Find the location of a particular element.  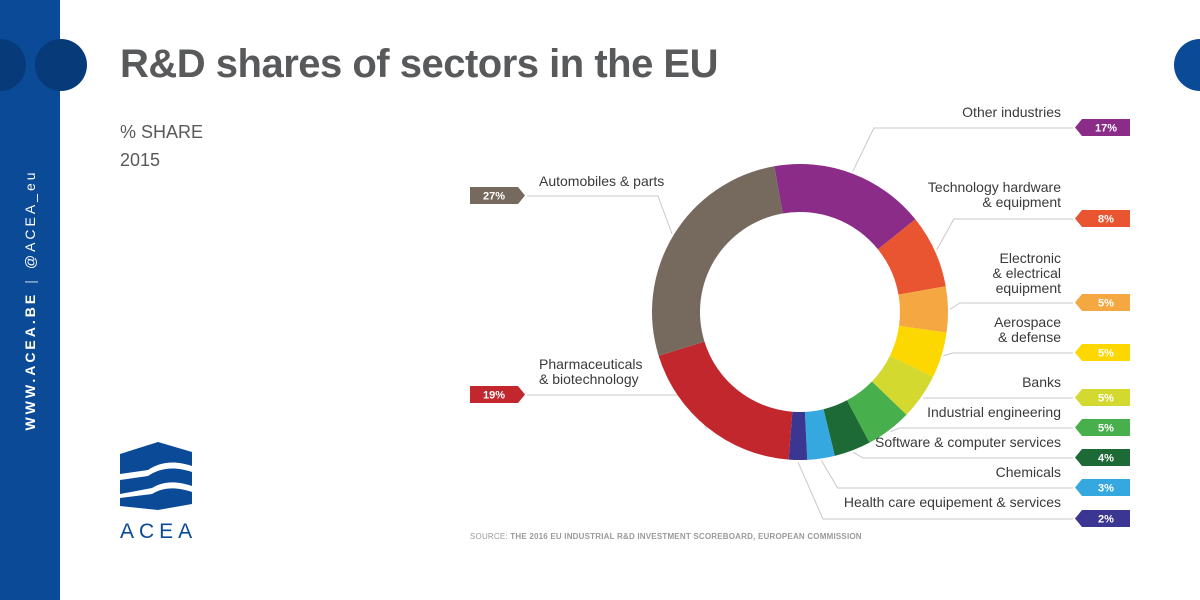

value-badge-software is located at coordinates (1102, 457).